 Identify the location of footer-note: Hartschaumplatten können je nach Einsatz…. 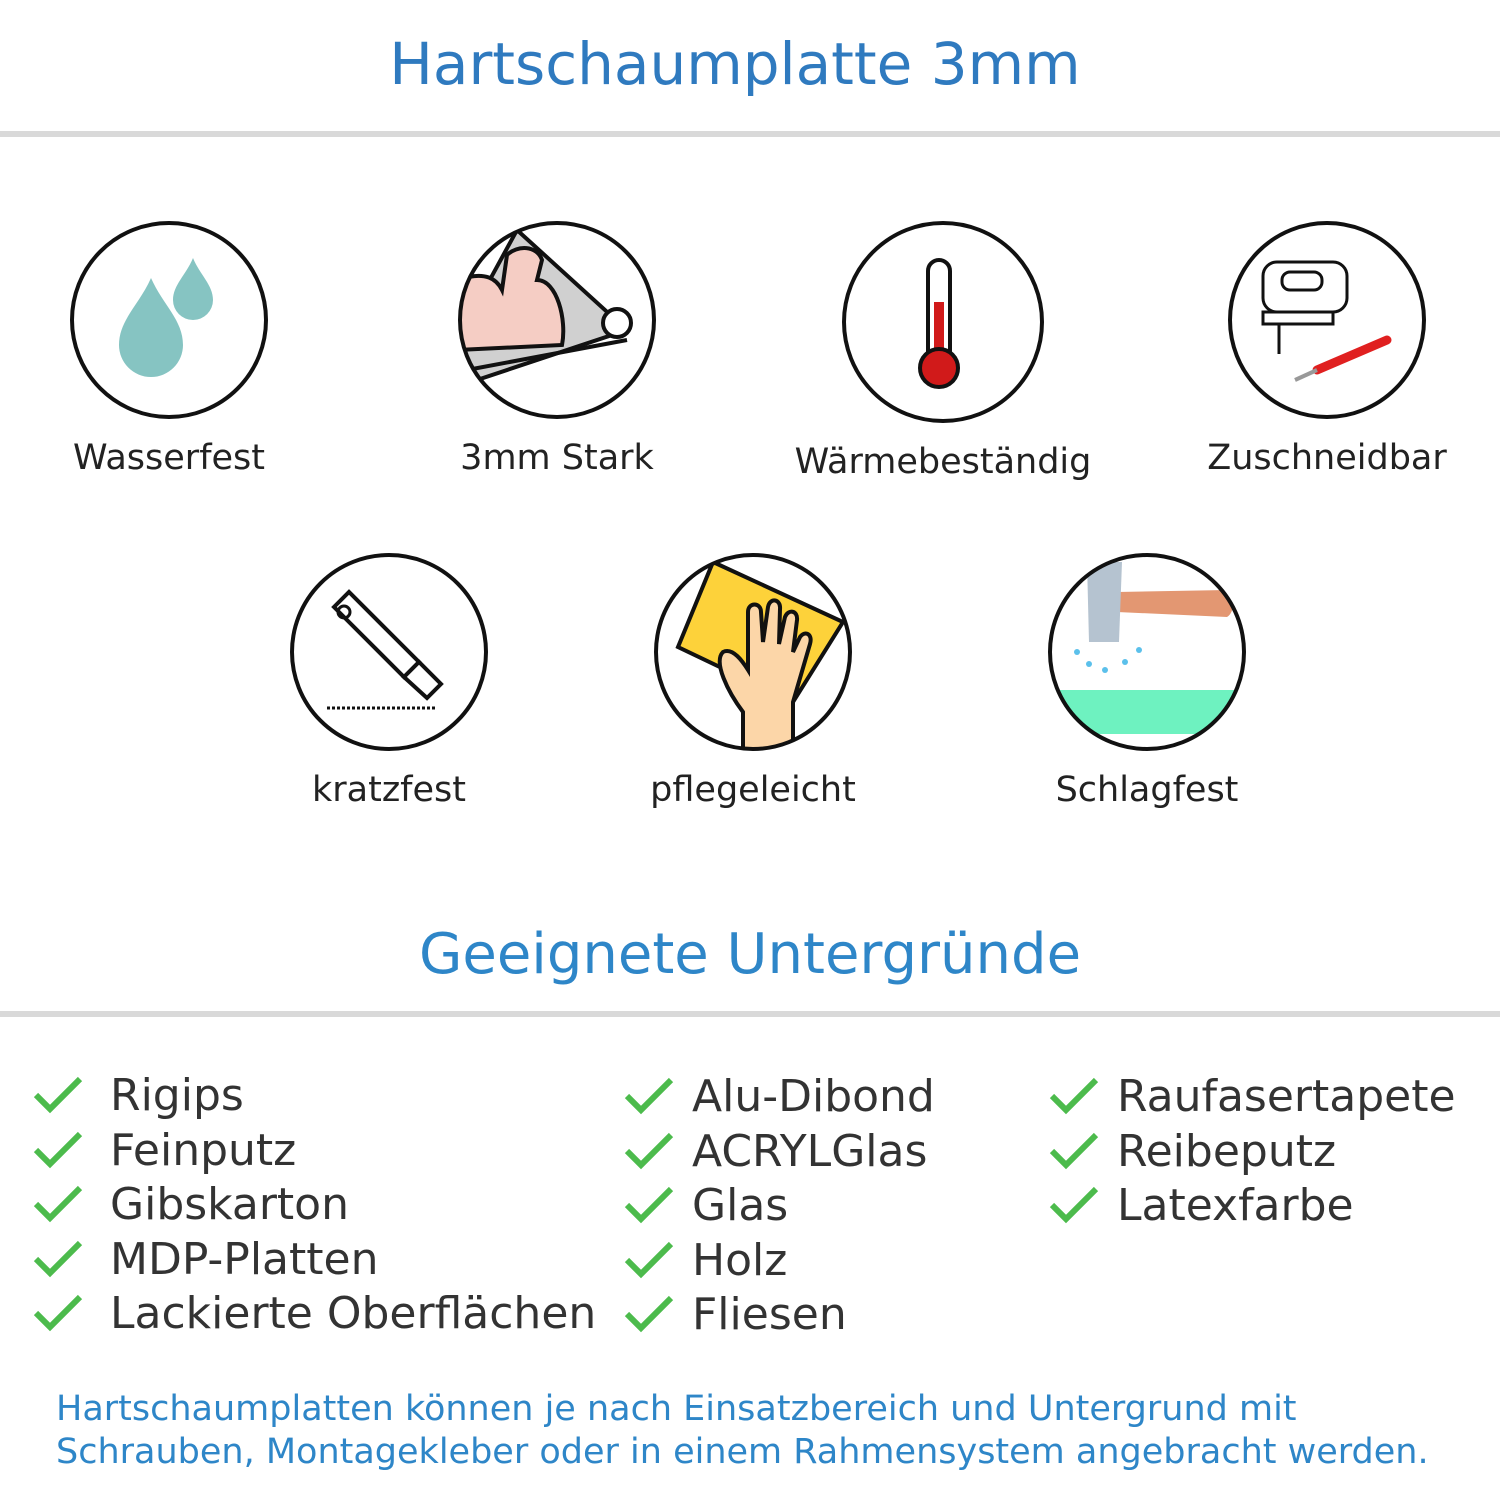
(742, 1431).